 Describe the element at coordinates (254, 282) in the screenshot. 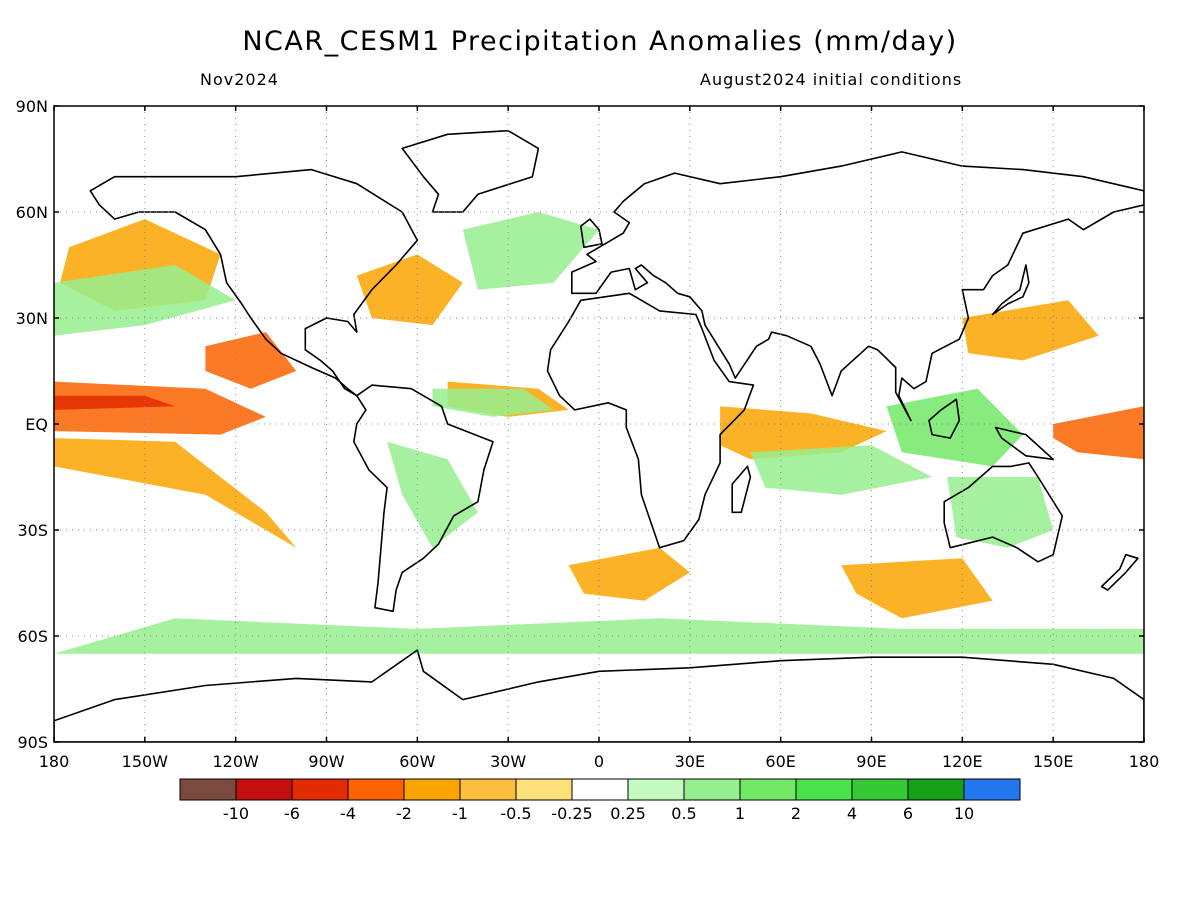

I see `coastline-north-america` at that location.